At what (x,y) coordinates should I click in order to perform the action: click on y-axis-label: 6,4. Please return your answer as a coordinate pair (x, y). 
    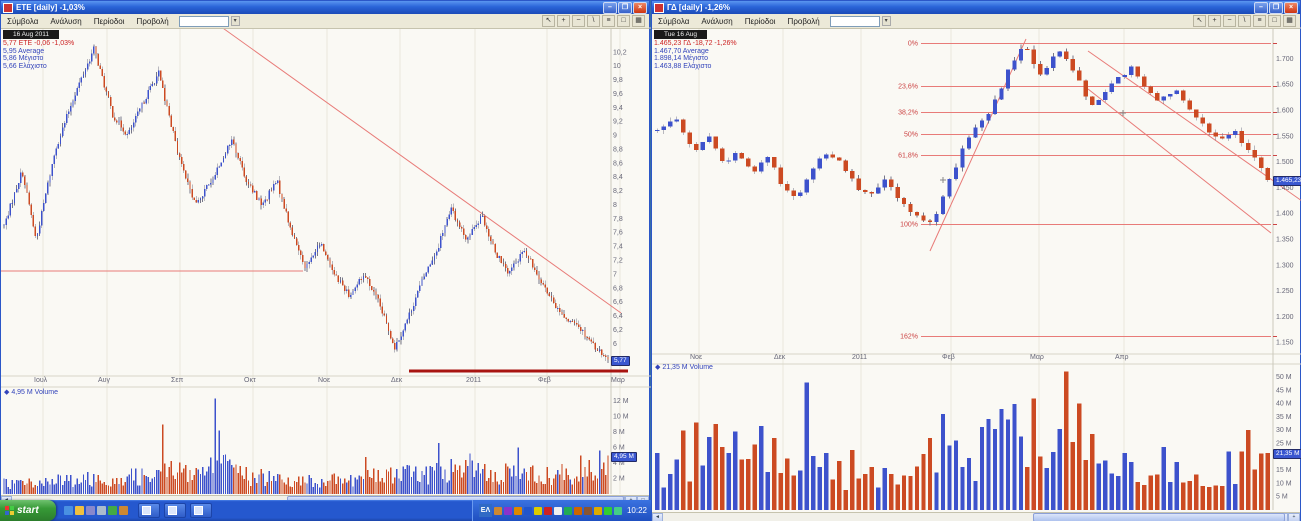
    Looking at the image, I should click on (618, 316).